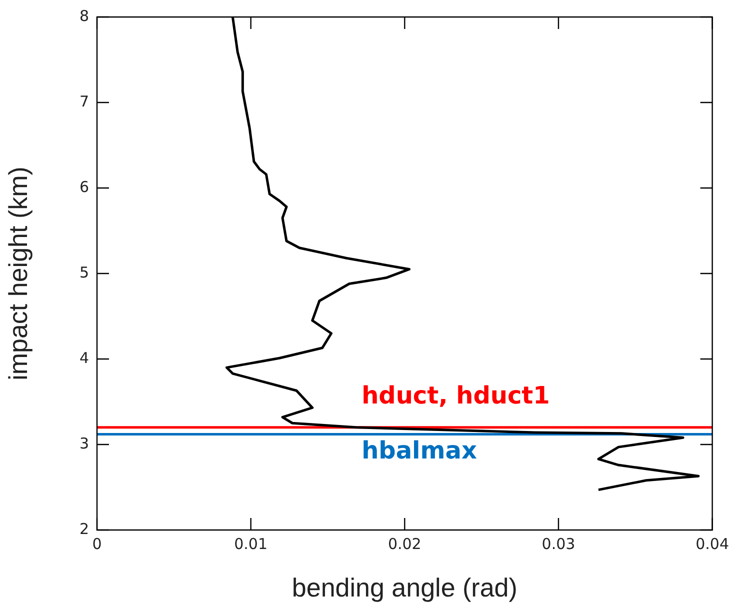 This screenshot has width=735, height=609. I want to click on x-tick-label: 0.04, so click(713, 543).